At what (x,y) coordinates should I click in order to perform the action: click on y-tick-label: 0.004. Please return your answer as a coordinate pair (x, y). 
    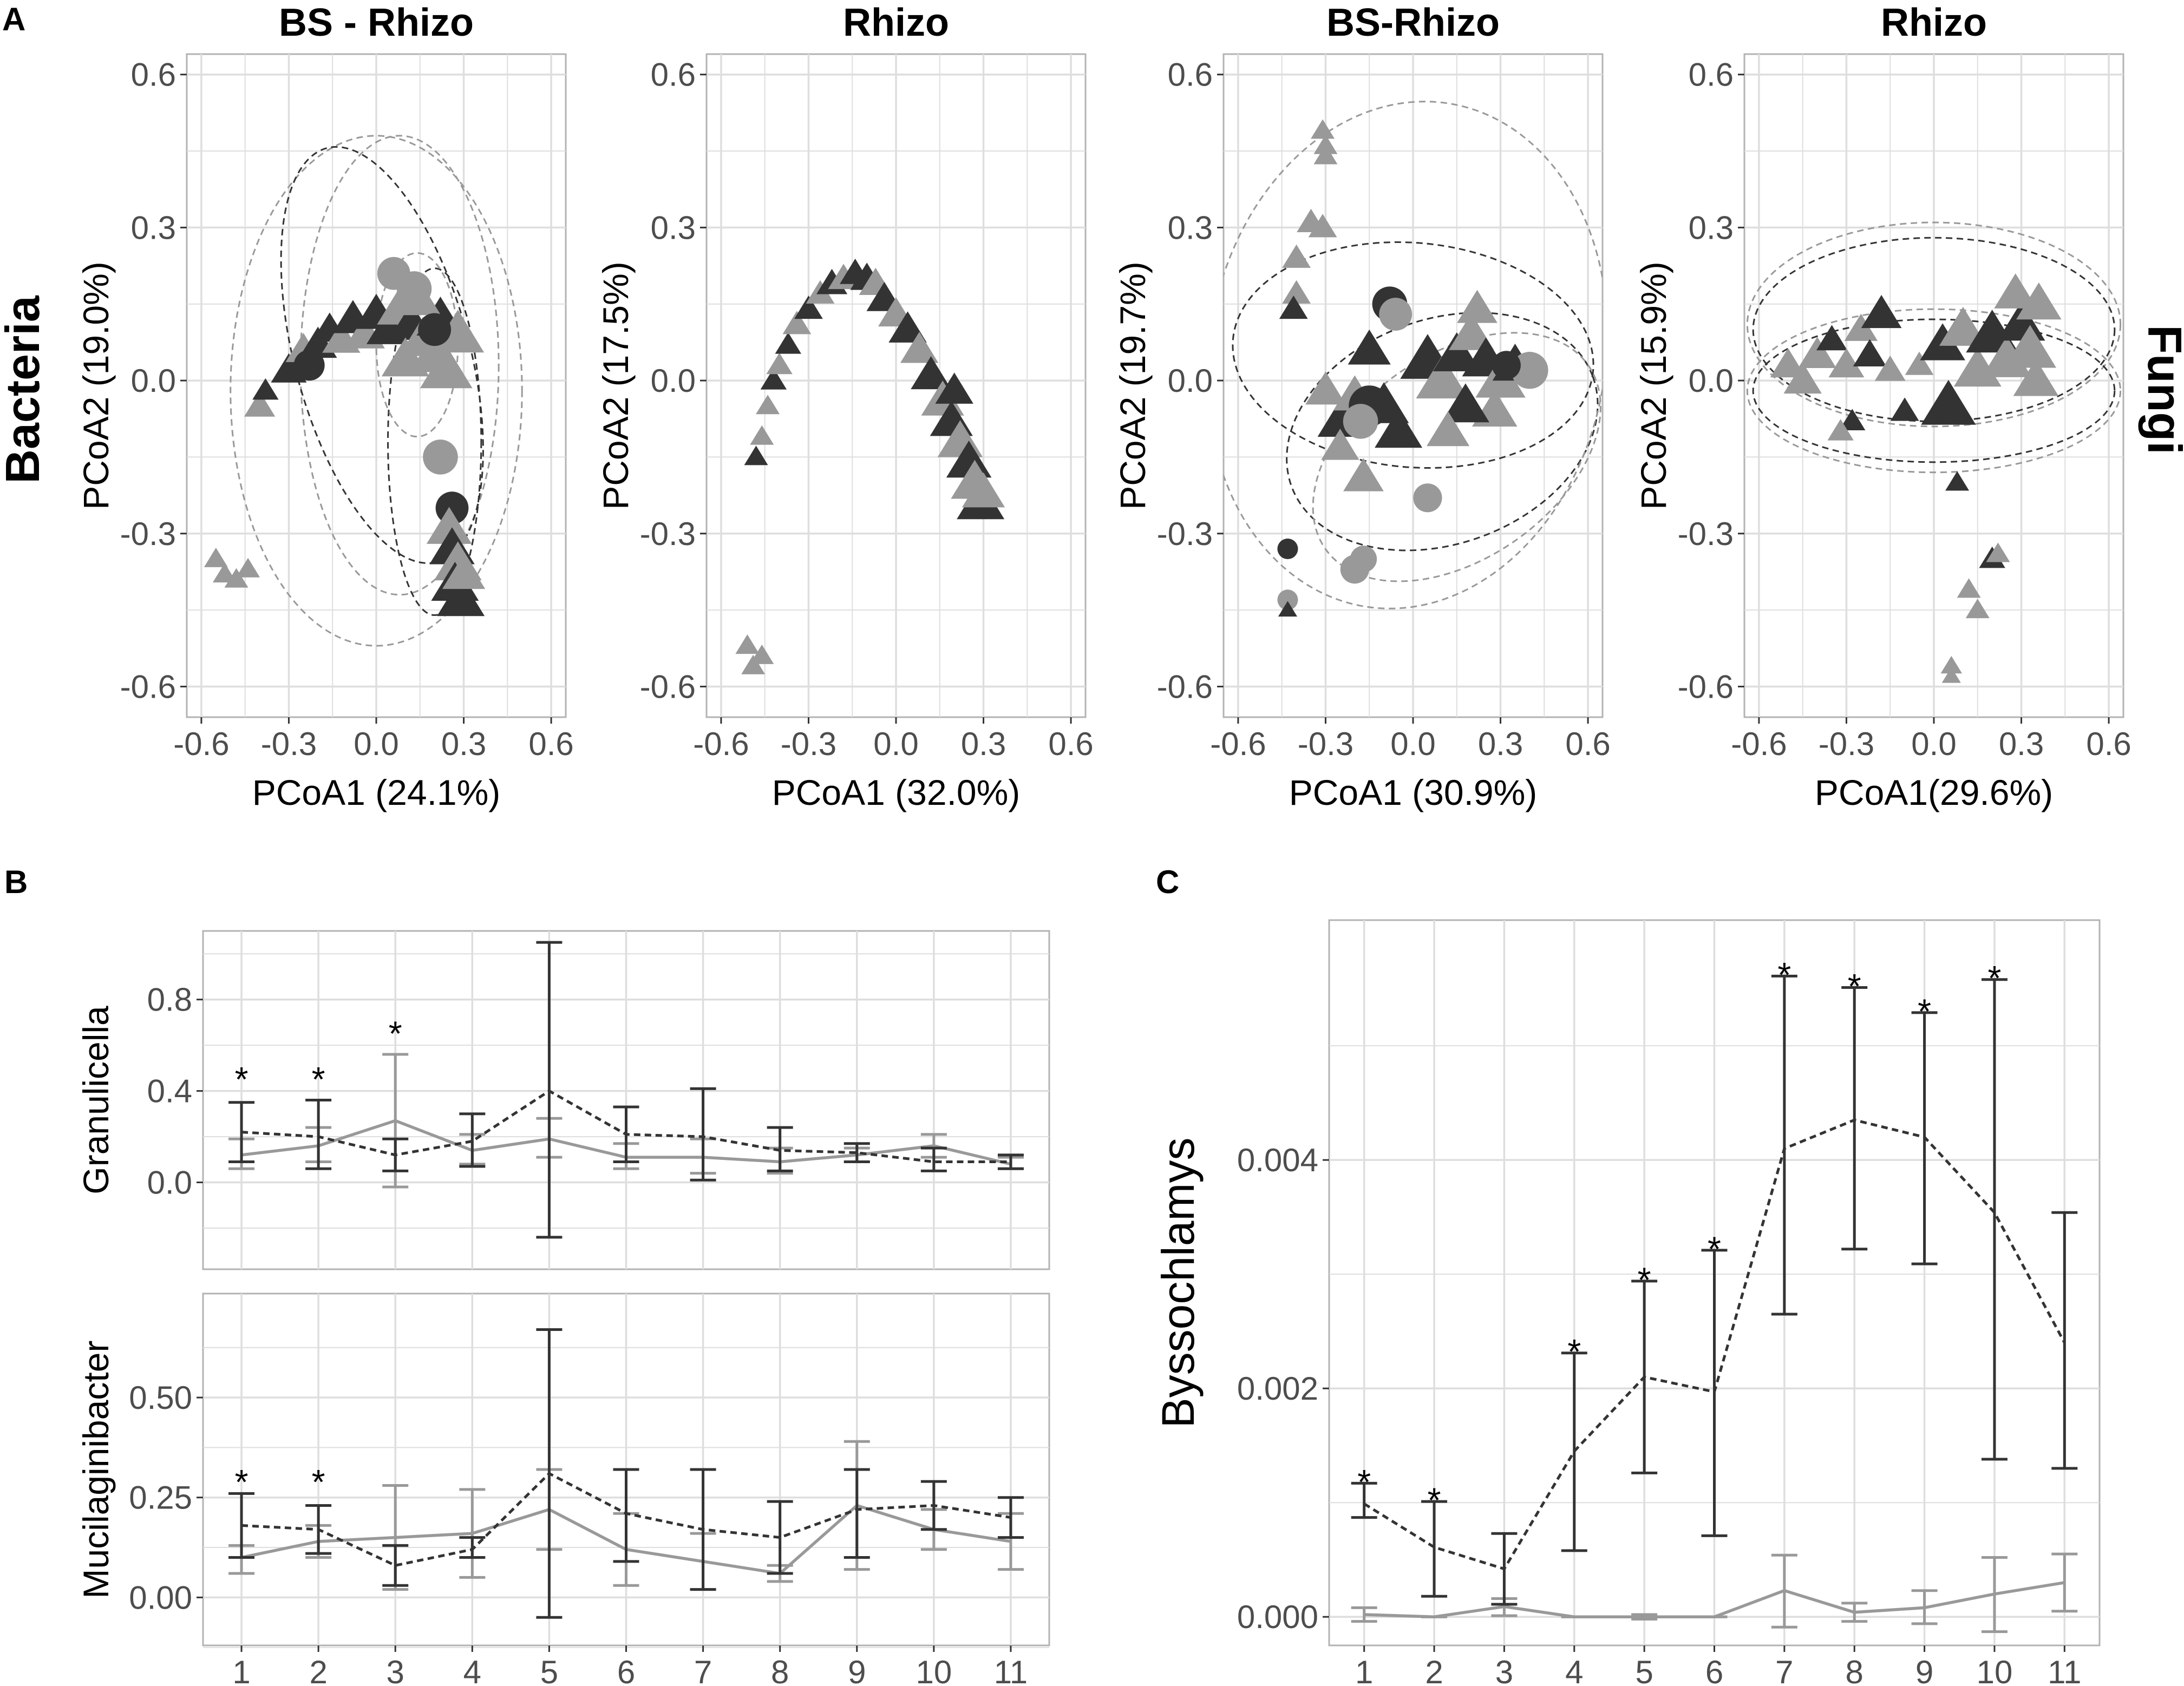
    Looking at the image, I should click on (1277, 1160).